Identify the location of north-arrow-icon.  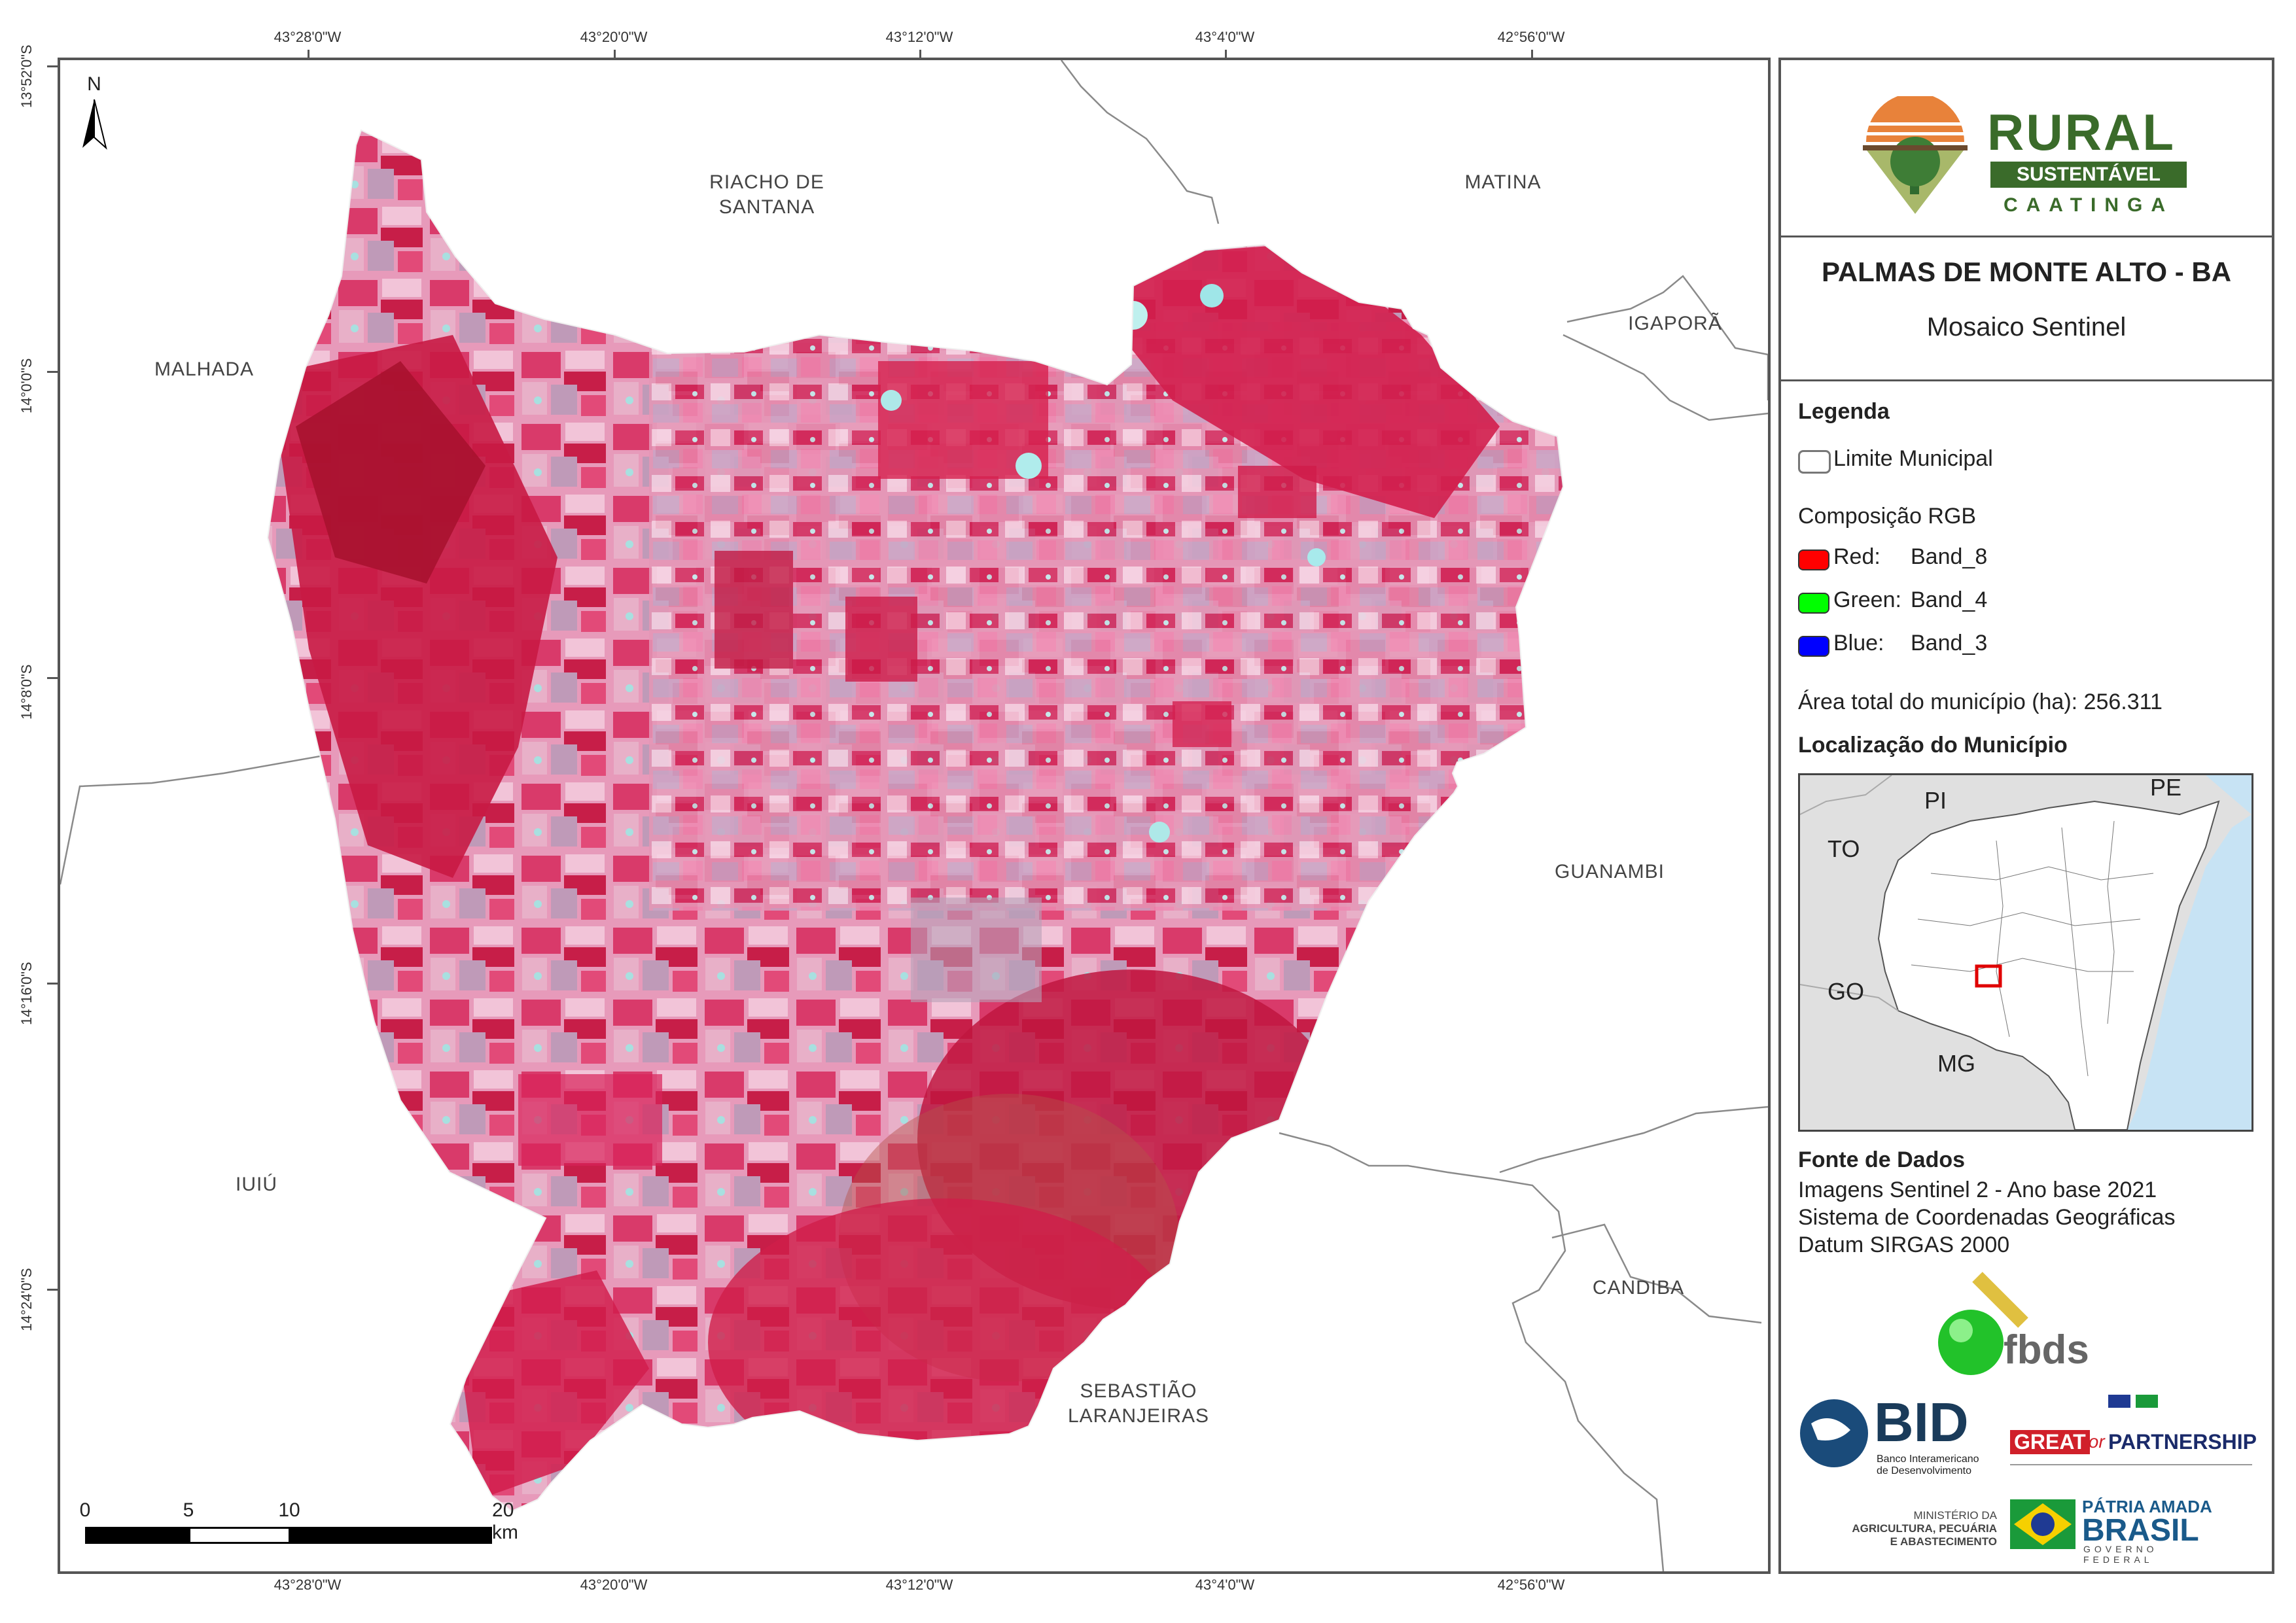
(95, 125).